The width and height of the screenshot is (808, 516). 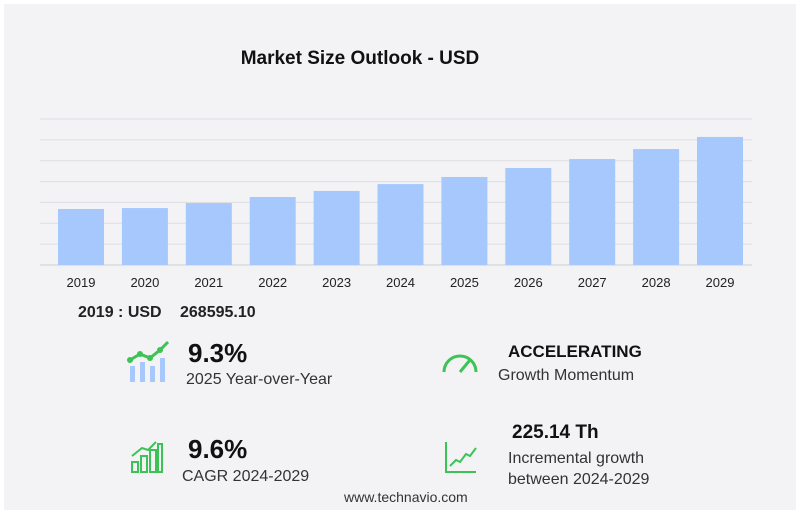 I want to click on bar-2029, so click(x=720, y=200).